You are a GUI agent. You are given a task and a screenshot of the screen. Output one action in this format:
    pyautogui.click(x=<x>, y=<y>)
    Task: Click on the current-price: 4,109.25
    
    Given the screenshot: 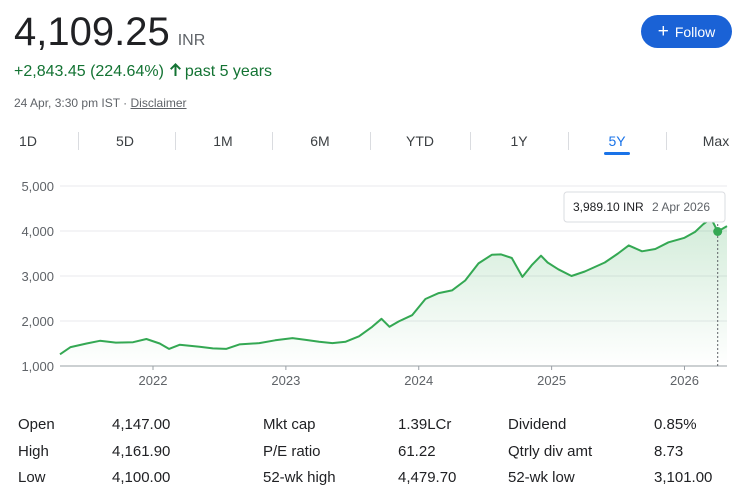 What is the action you would take?
    pyautogui.click(x=92, y=32)
    